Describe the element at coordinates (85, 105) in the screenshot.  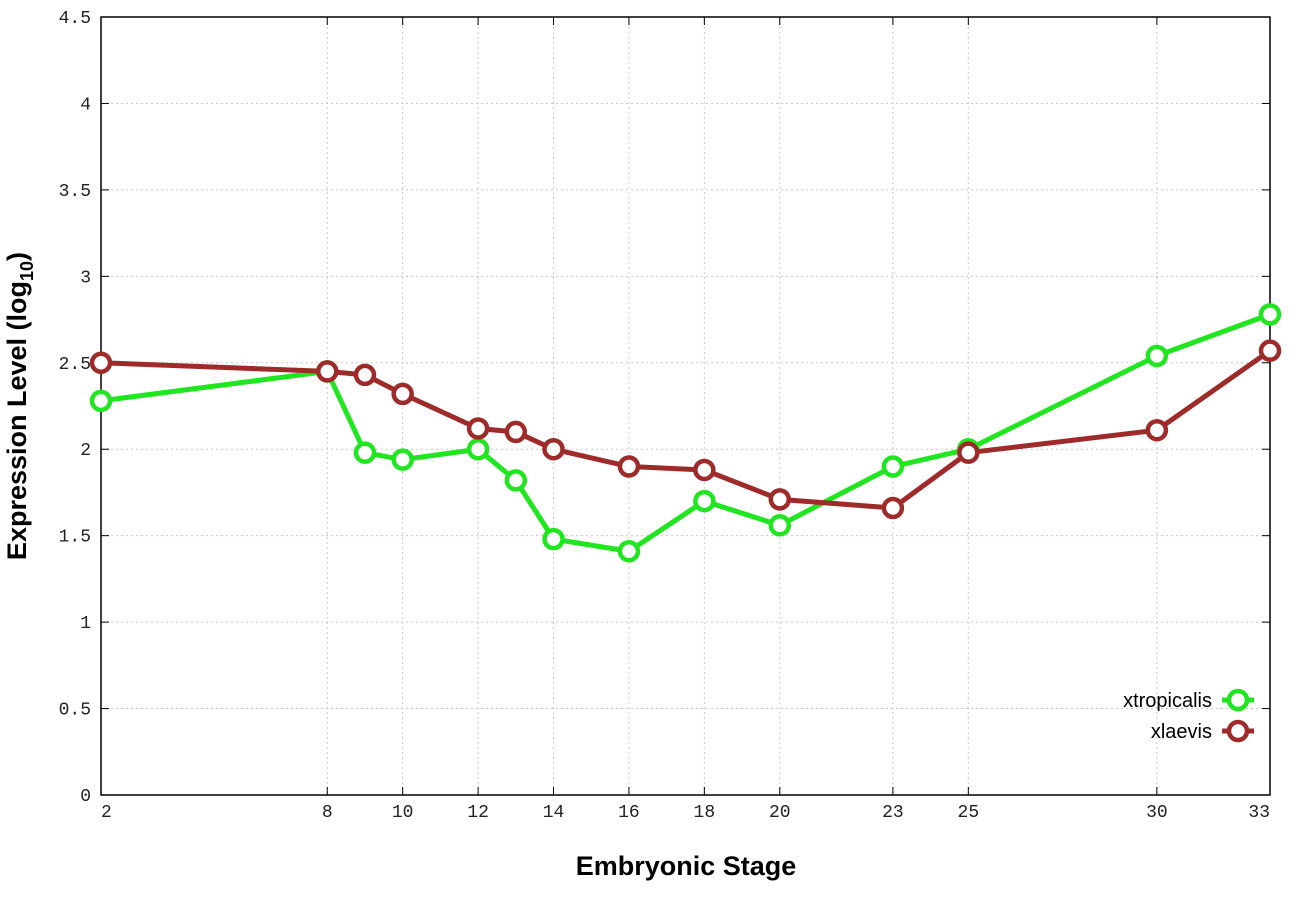
I see `y-tick-label: 4` at that location.